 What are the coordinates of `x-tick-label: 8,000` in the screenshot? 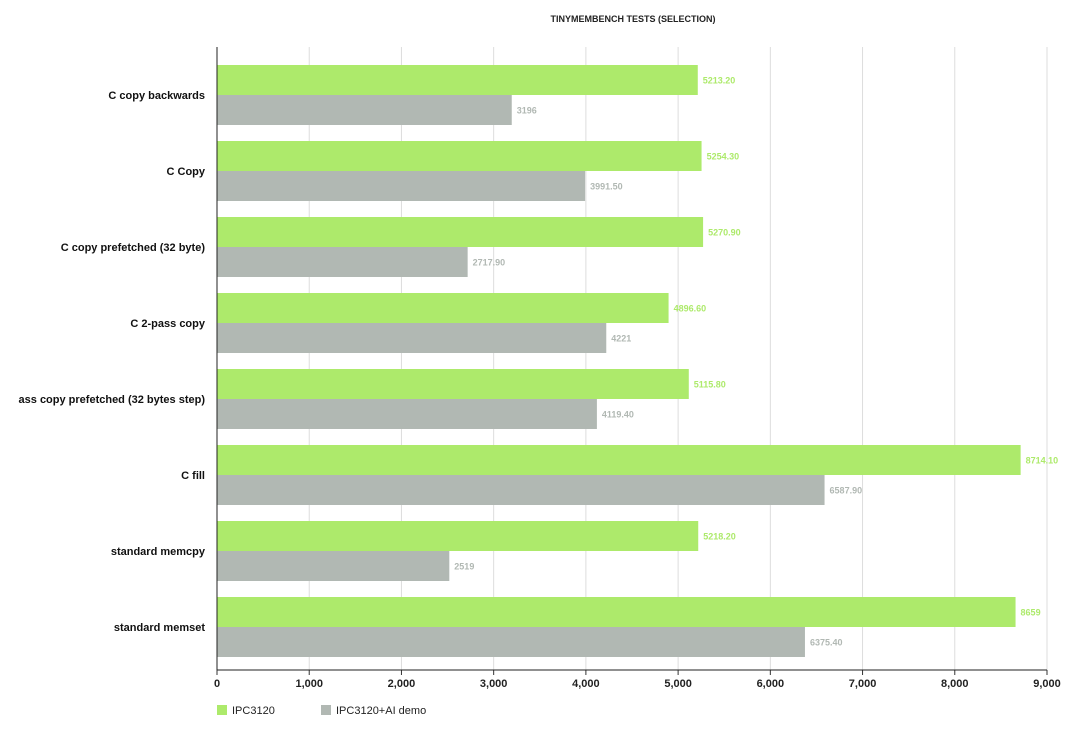 It's located at (955, 684).